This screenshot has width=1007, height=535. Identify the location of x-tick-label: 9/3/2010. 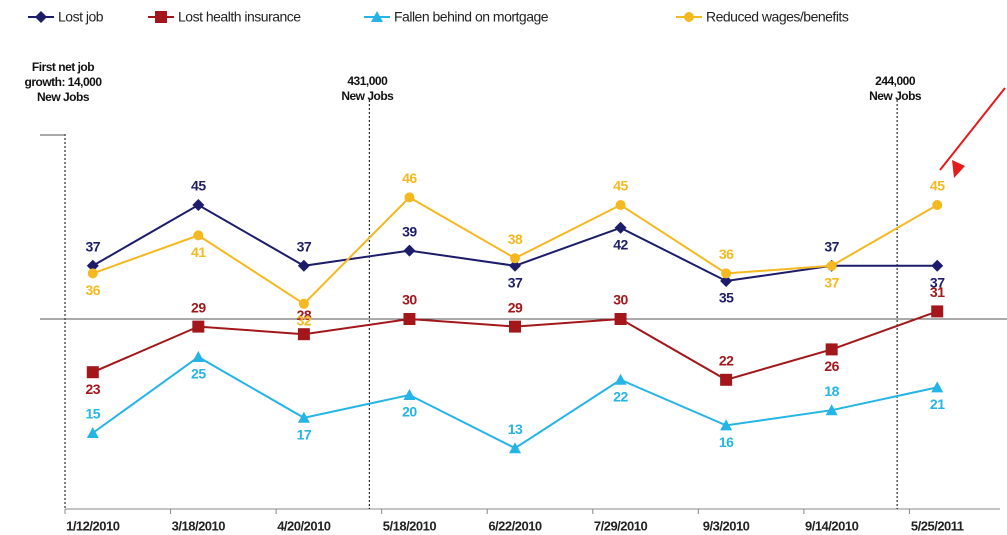
(726, 525).